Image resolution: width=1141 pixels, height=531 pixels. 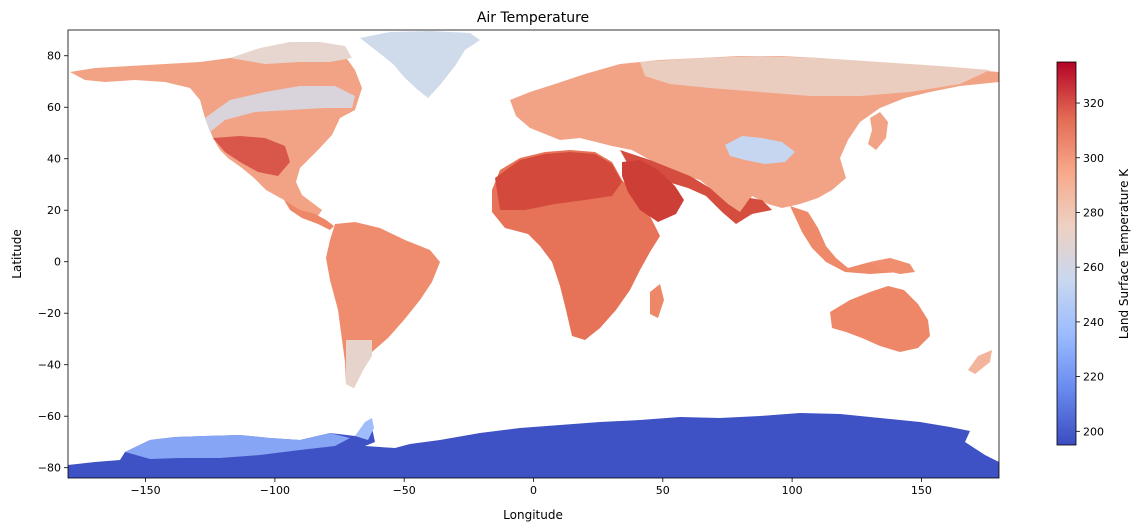 What do you see at coordinates (754, 135) in the screenshot?
I see `region-eurasia` at bounding box center [754, 135].